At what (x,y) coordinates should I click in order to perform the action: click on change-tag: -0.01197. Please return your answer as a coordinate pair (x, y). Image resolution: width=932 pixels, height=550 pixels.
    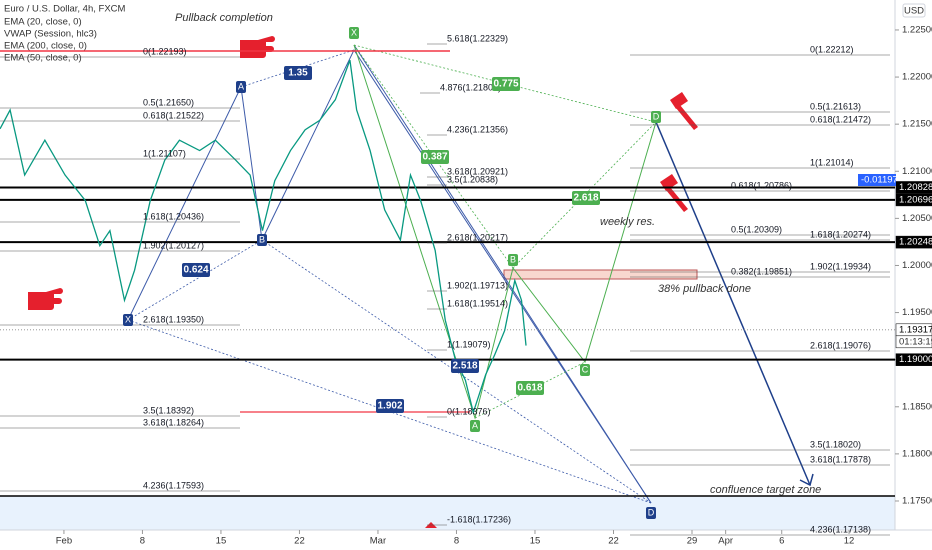
    Looking at the image, I should click on (879, 180).